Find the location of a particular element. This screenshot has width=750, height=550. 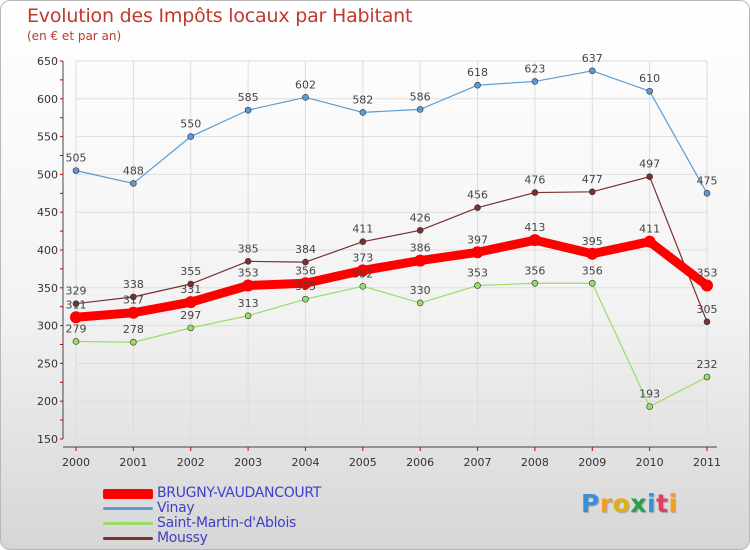

data-label-vinay: 637 is located at coordinates (592, 58).